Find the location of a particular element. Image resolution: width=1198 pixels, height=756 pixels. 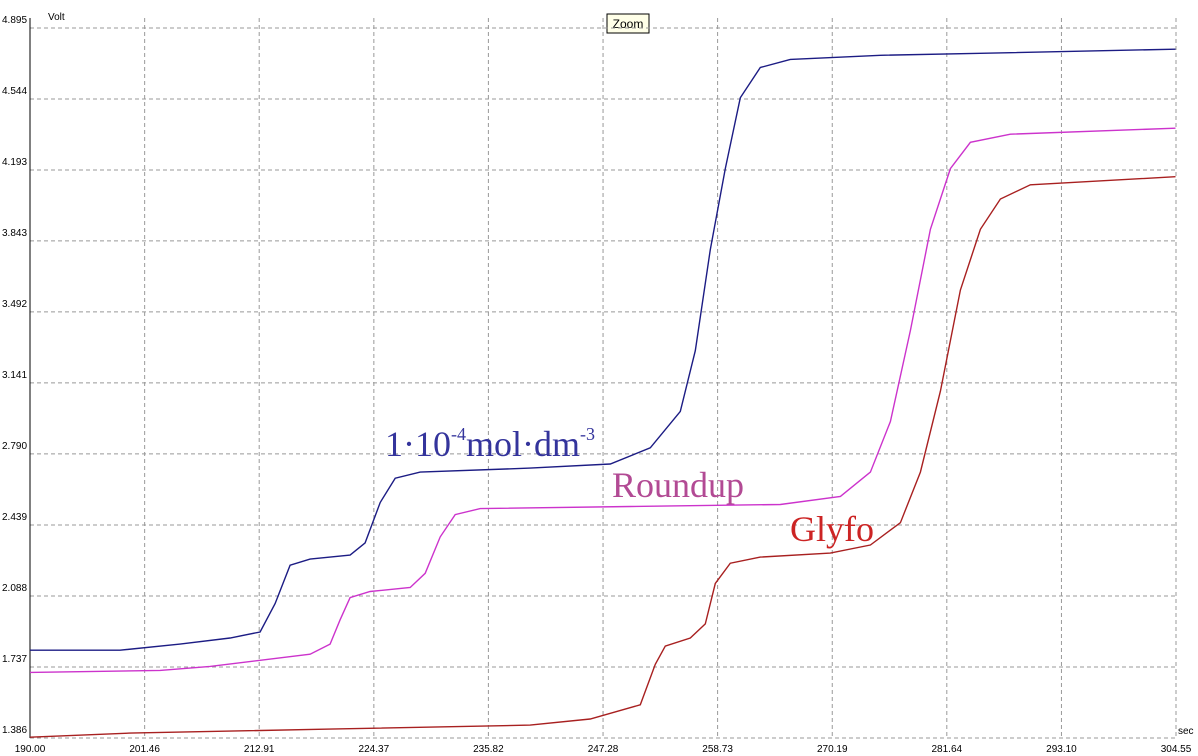

annotation: Roundup is located at coordinates (678, 485).